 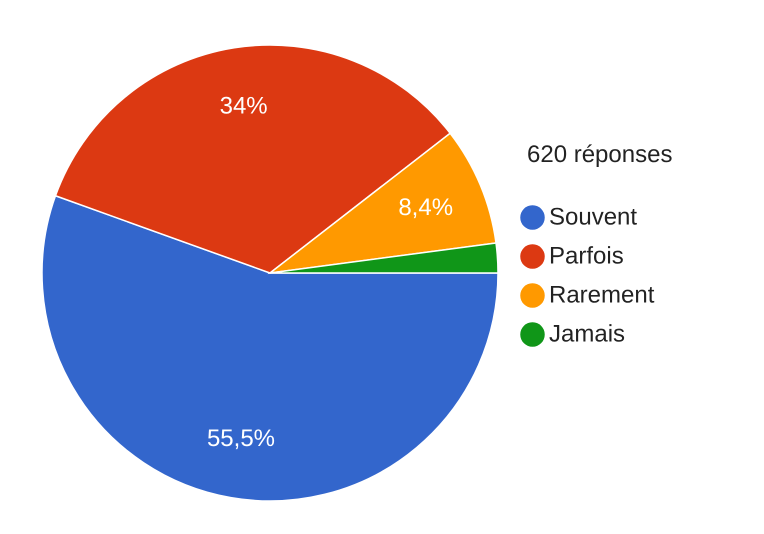 What do you see at coordinates (602, 295) in the screenshot?
I see `legend-label: Rarement` at bounding box center [602, 295].